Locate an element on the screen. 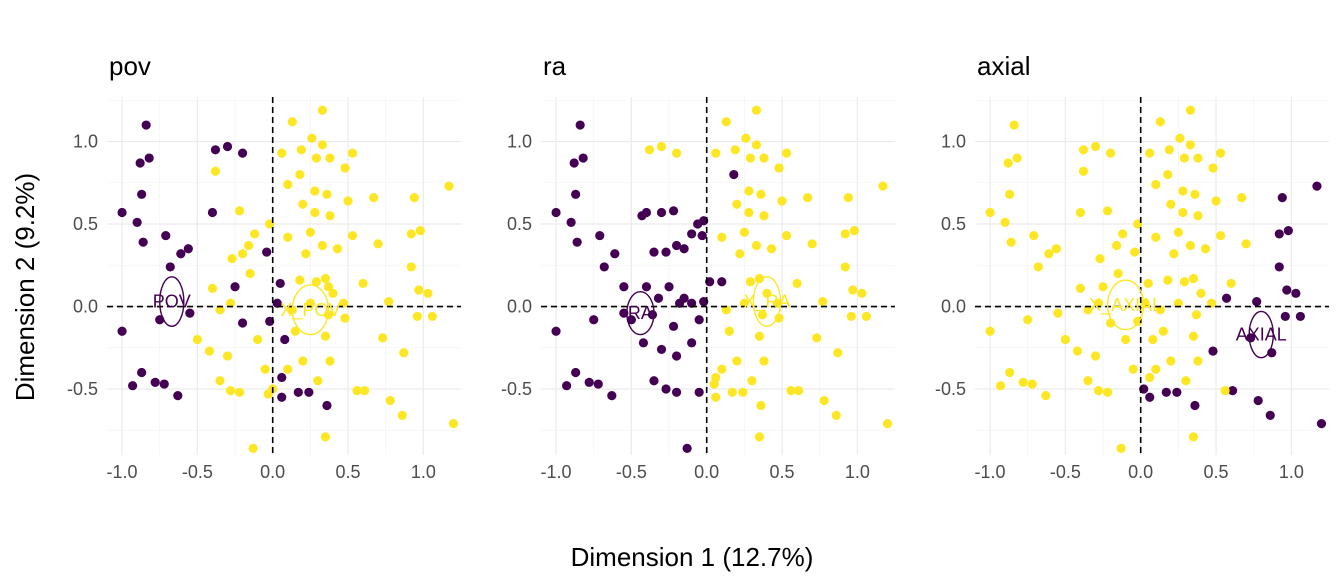 The height and width of the screenshot is (576, 1344). category-label: RA is located at coordinates (640, 313).